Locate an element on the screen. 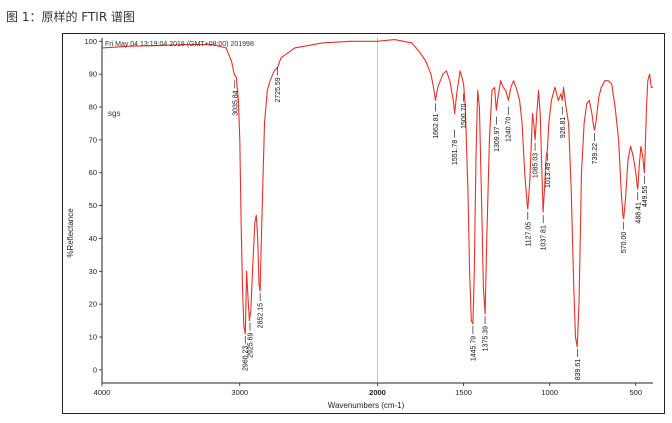  peak-label: 1037.81 is located at coordinates (544, 237).